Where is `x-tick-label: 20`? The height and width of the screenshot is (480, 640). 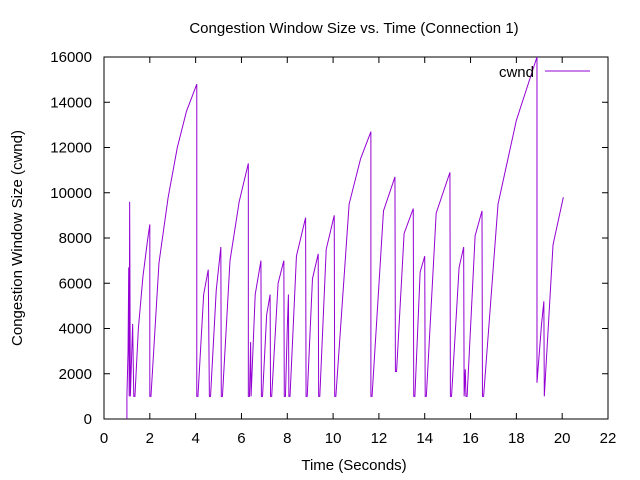 x-tick-label: 20 is located at coordinates (562, 438).